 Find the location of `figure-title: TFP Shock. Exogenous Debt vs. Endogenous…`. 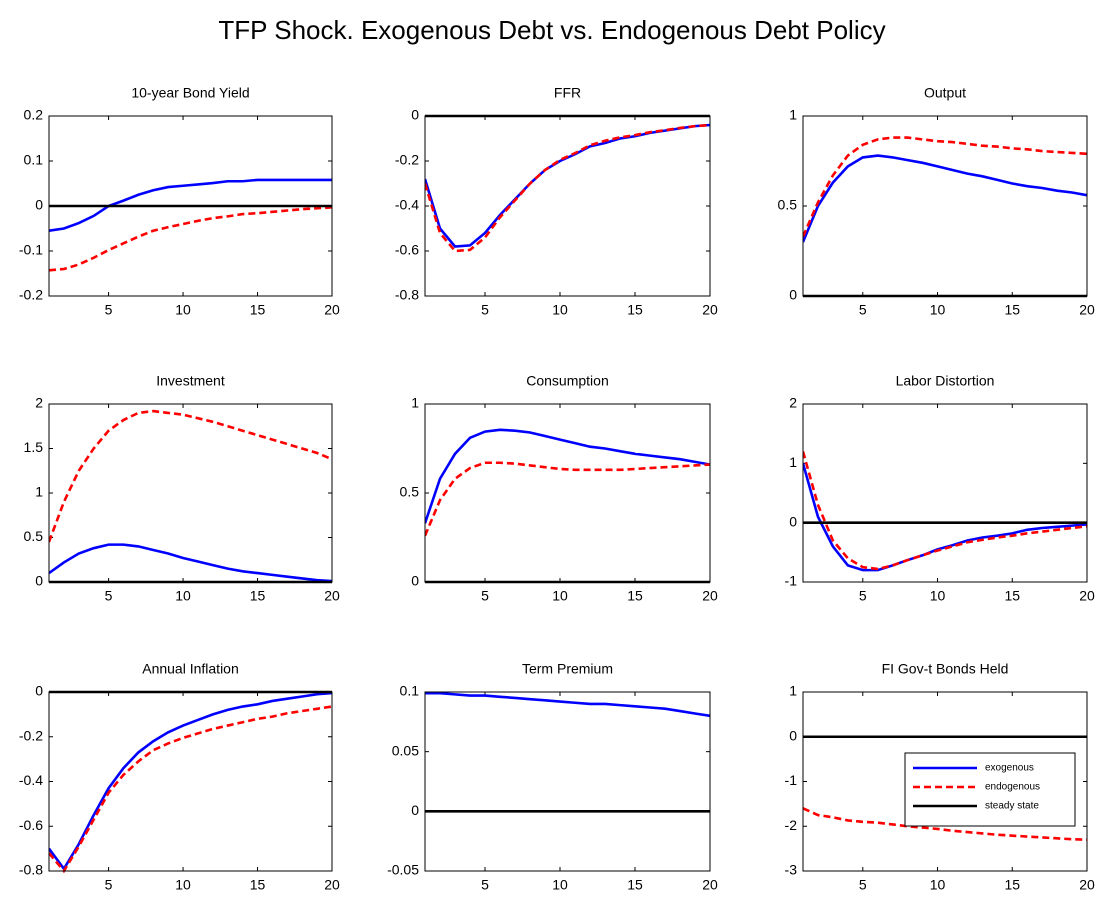

figure-title: TFP Shock. Exogenous Debt vs. Endogenous… is located at coordinates (551, 30).